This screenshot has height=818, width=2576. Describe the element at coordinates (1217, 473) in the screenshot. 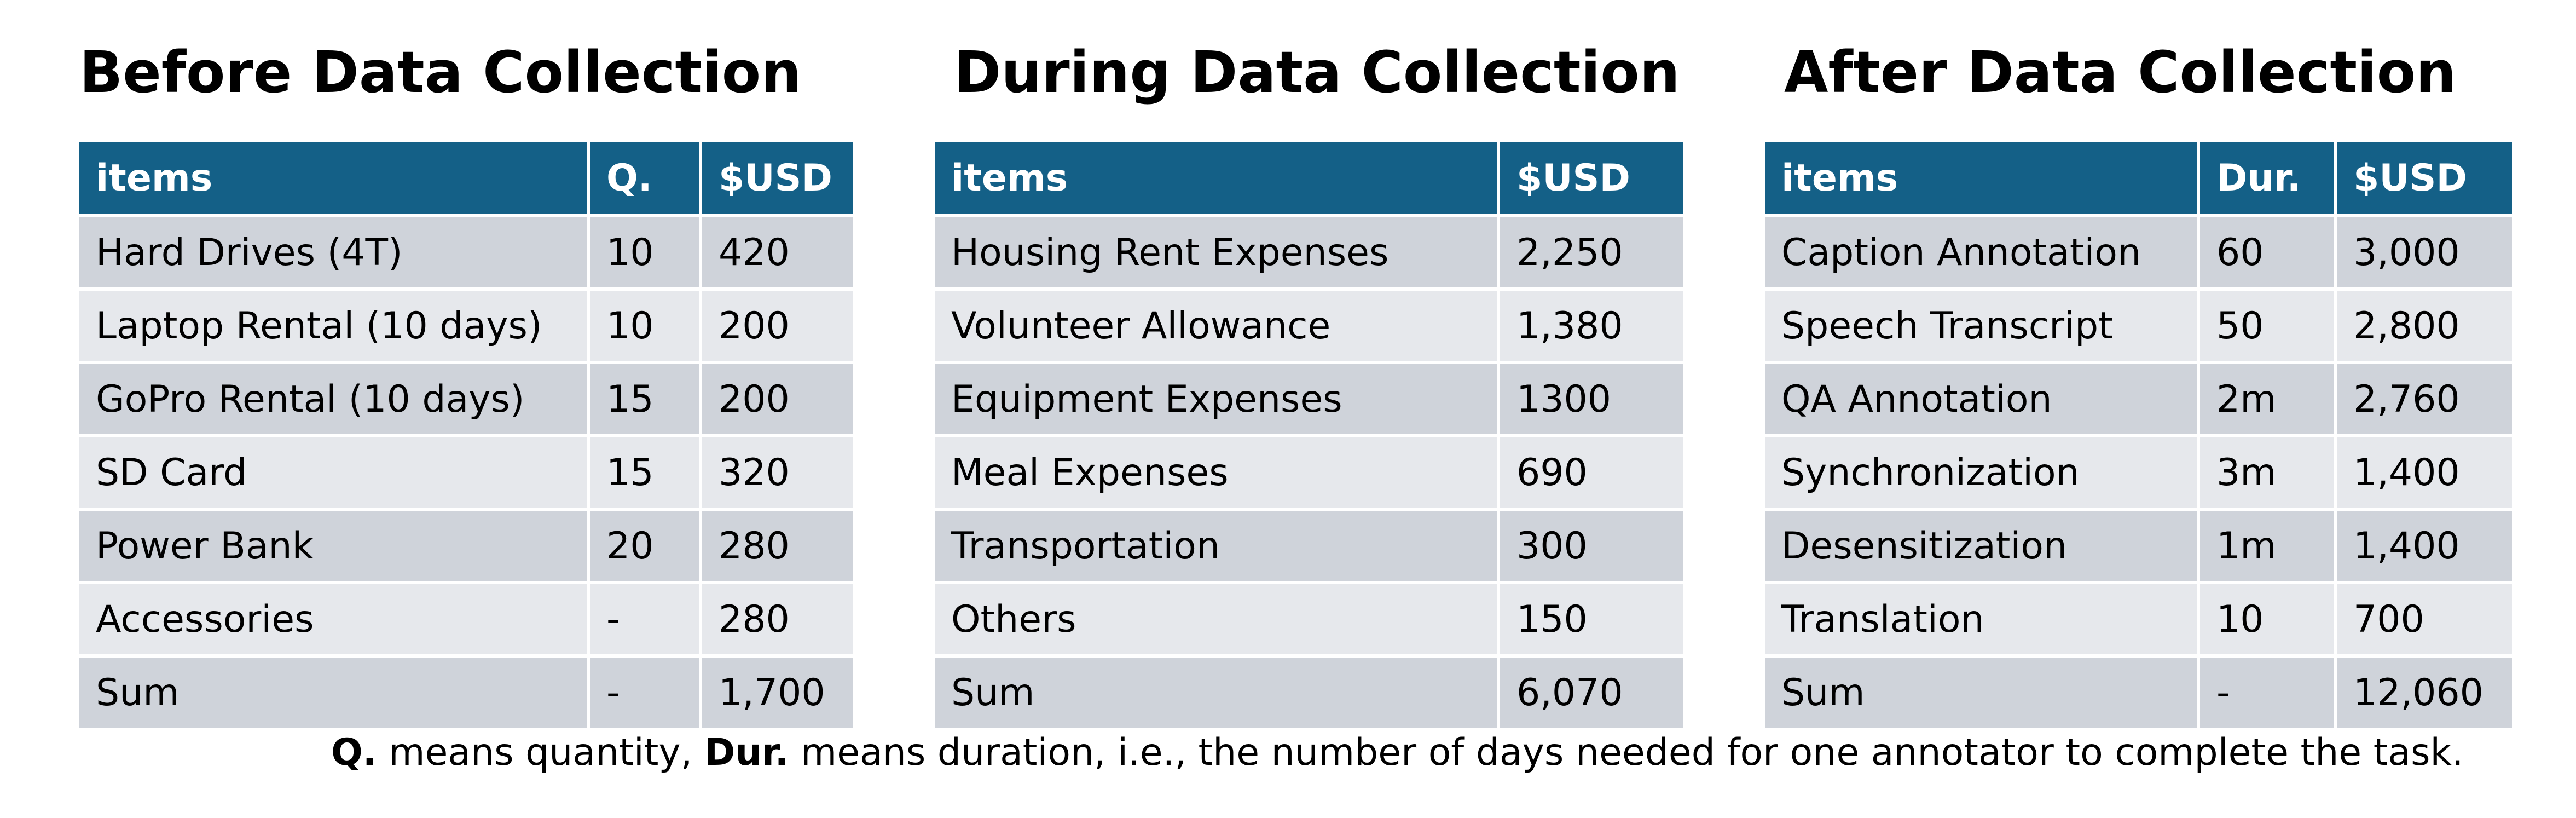

I see `item-cell: Meal Expenses` at that location.